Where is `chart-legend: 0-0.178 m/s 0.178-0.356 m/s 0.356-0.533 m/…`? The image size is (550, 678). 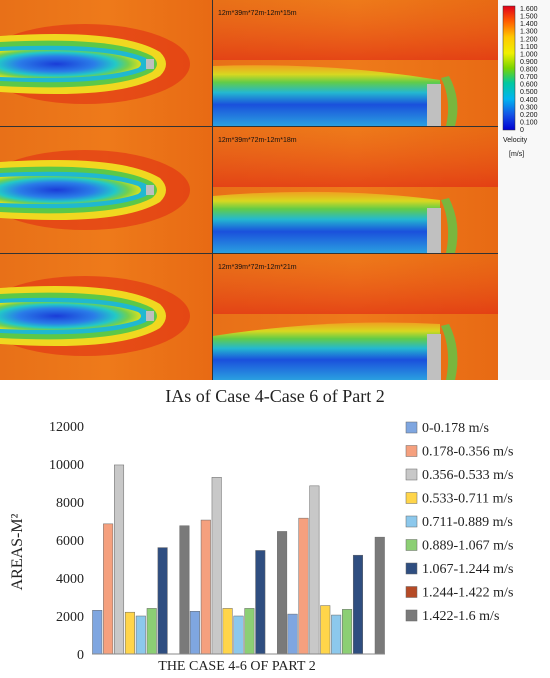 chart-legend: 0-0.178 m/s 0.178-0.356 m/s 0.356-0.533 m/… is located at coordinates (459, 522).